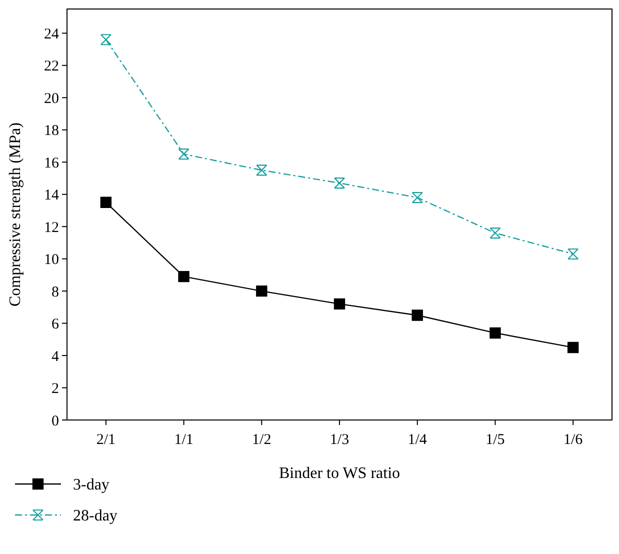 Image resolution: width=619 pixels, height=554 pixels. Describe the element at coordinates (95, 516) in the screenshot. I see `legend-label: 28-day` at that location.